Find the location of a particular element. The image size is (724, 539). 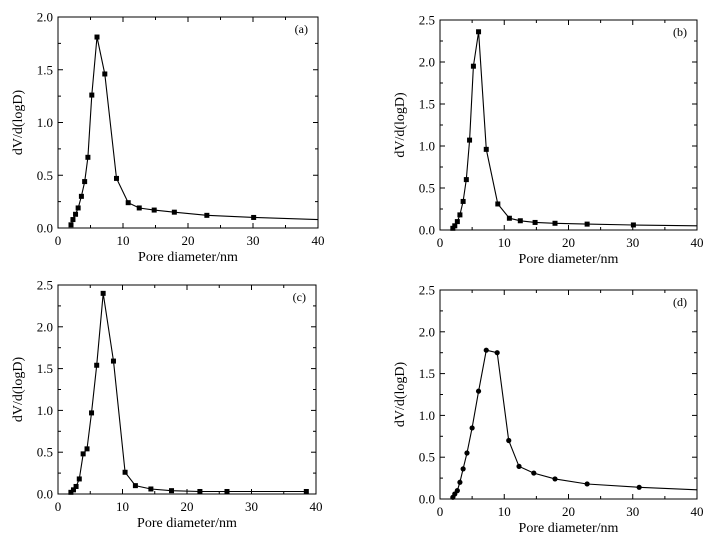

panel-label: (b) is located at coordinates (680, 32).